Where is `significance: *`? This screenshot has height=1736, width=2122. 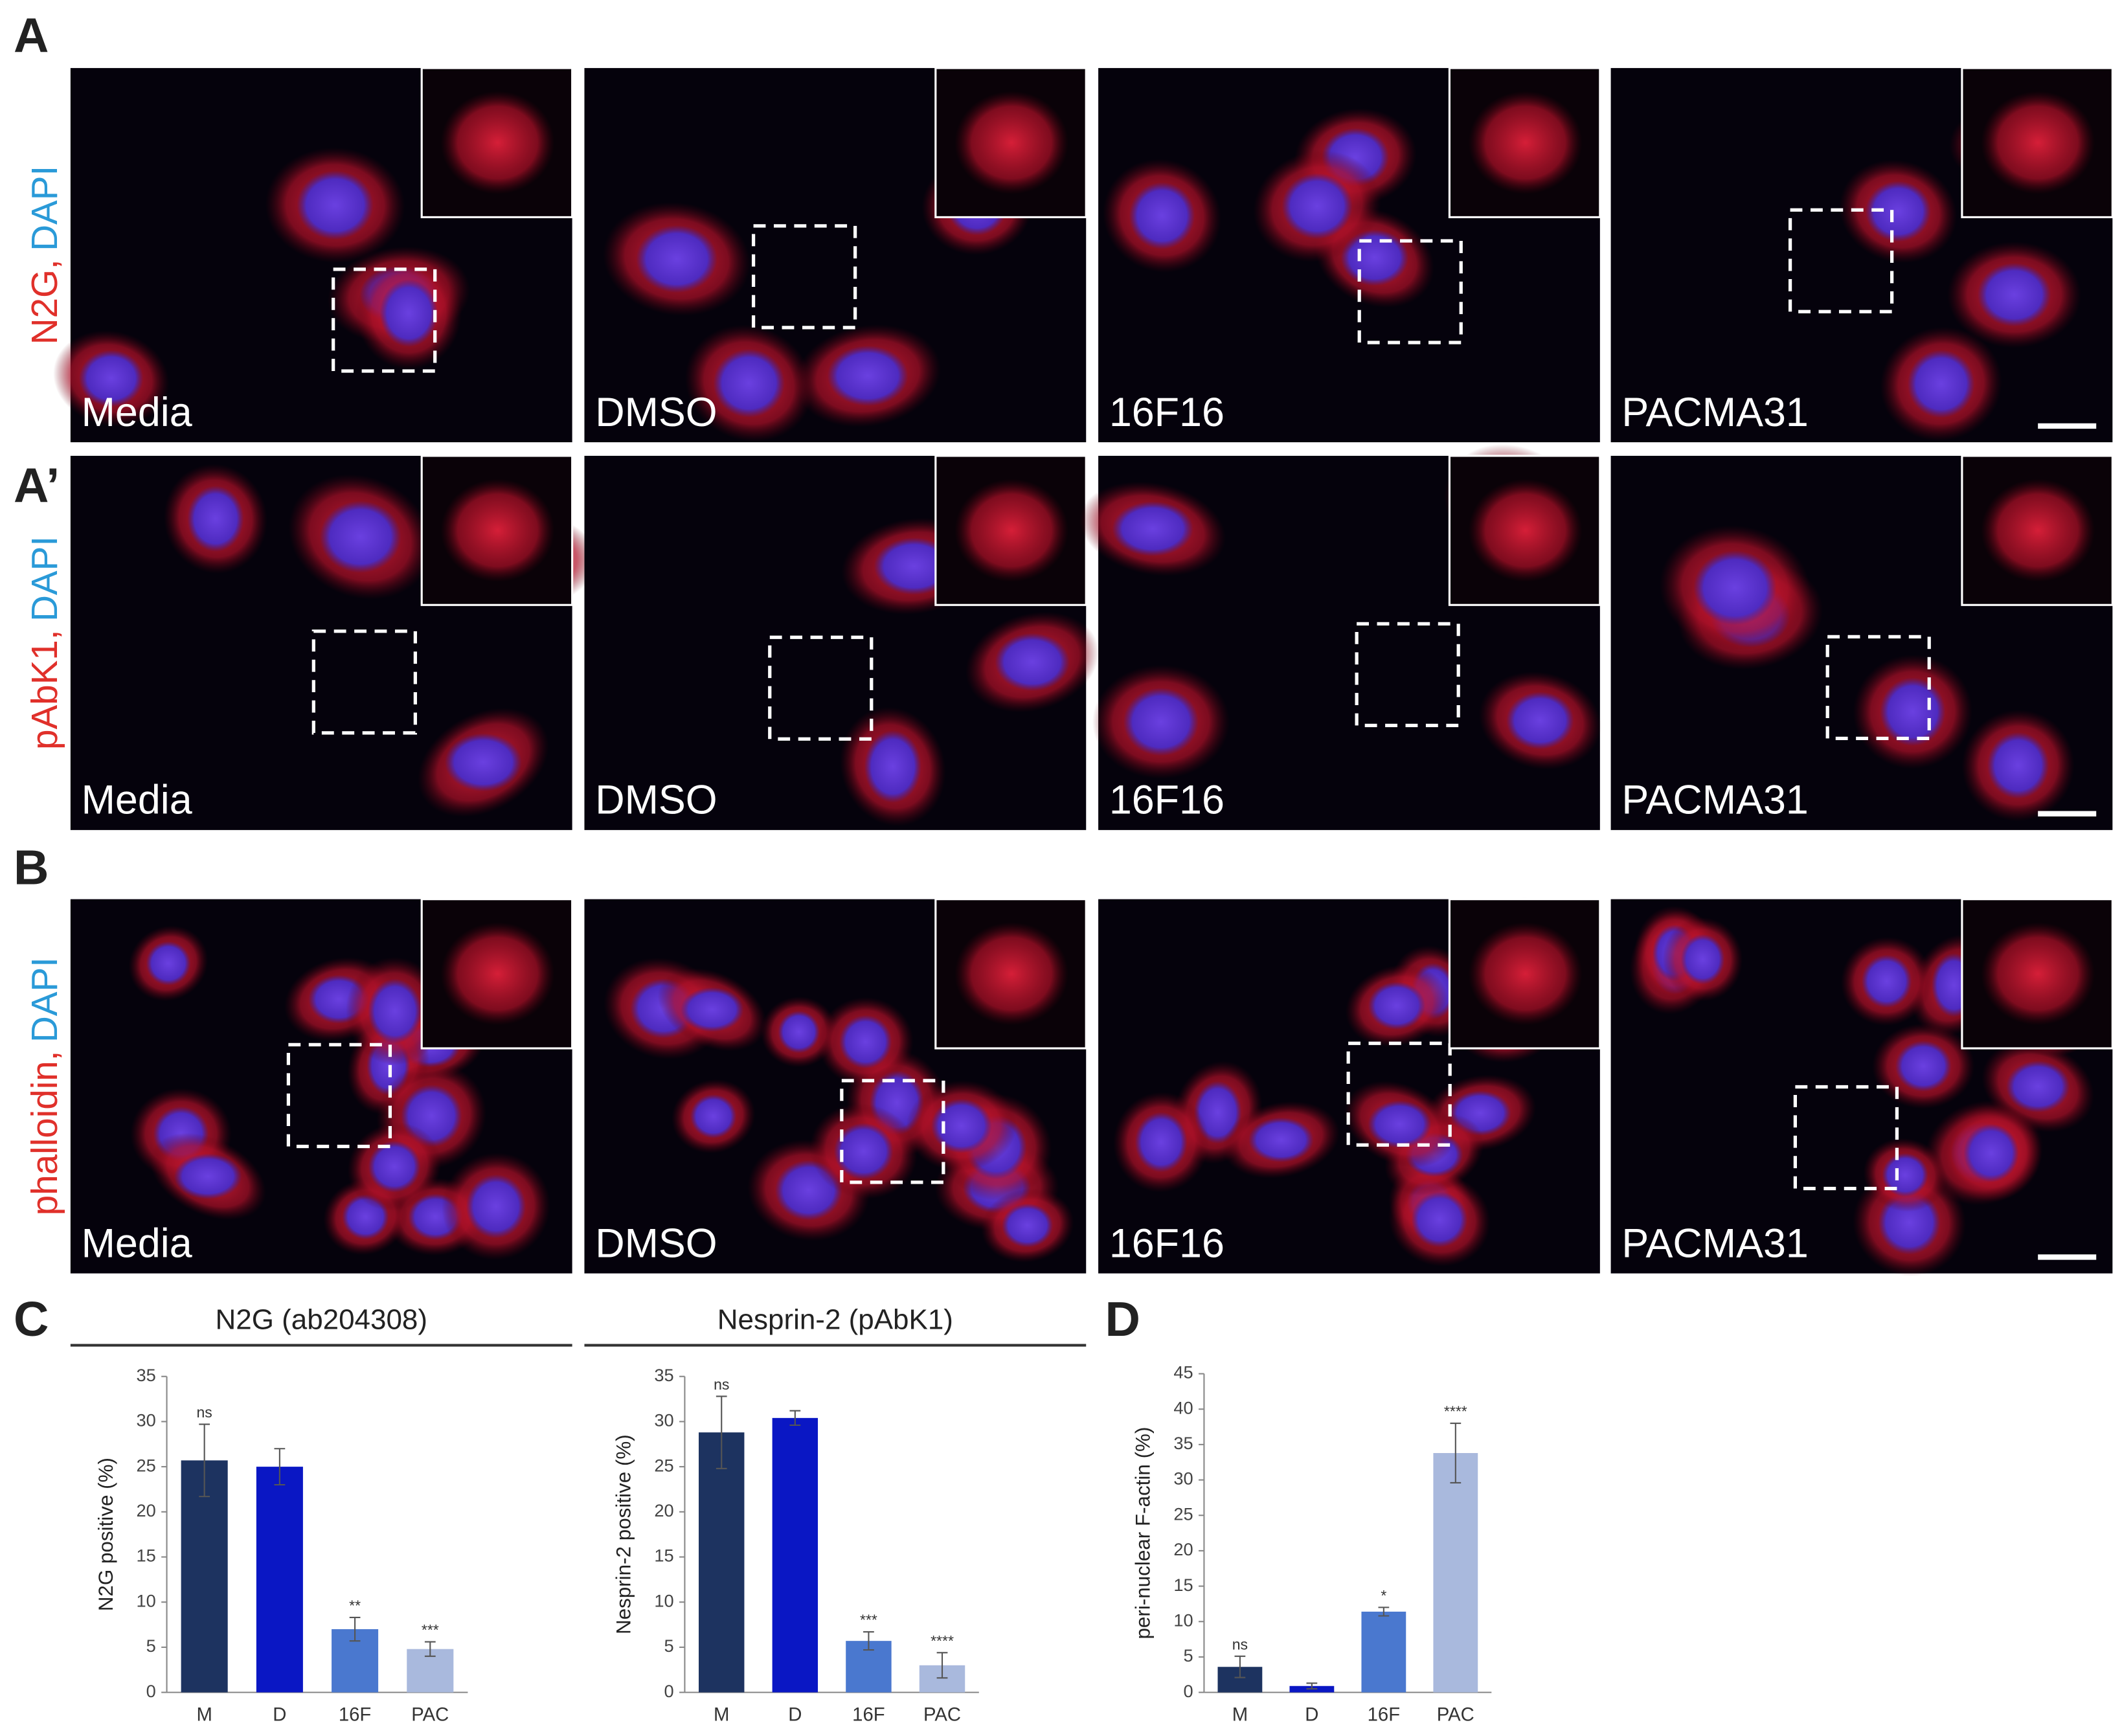
significance: * is located at coordinates (1383, 1595).